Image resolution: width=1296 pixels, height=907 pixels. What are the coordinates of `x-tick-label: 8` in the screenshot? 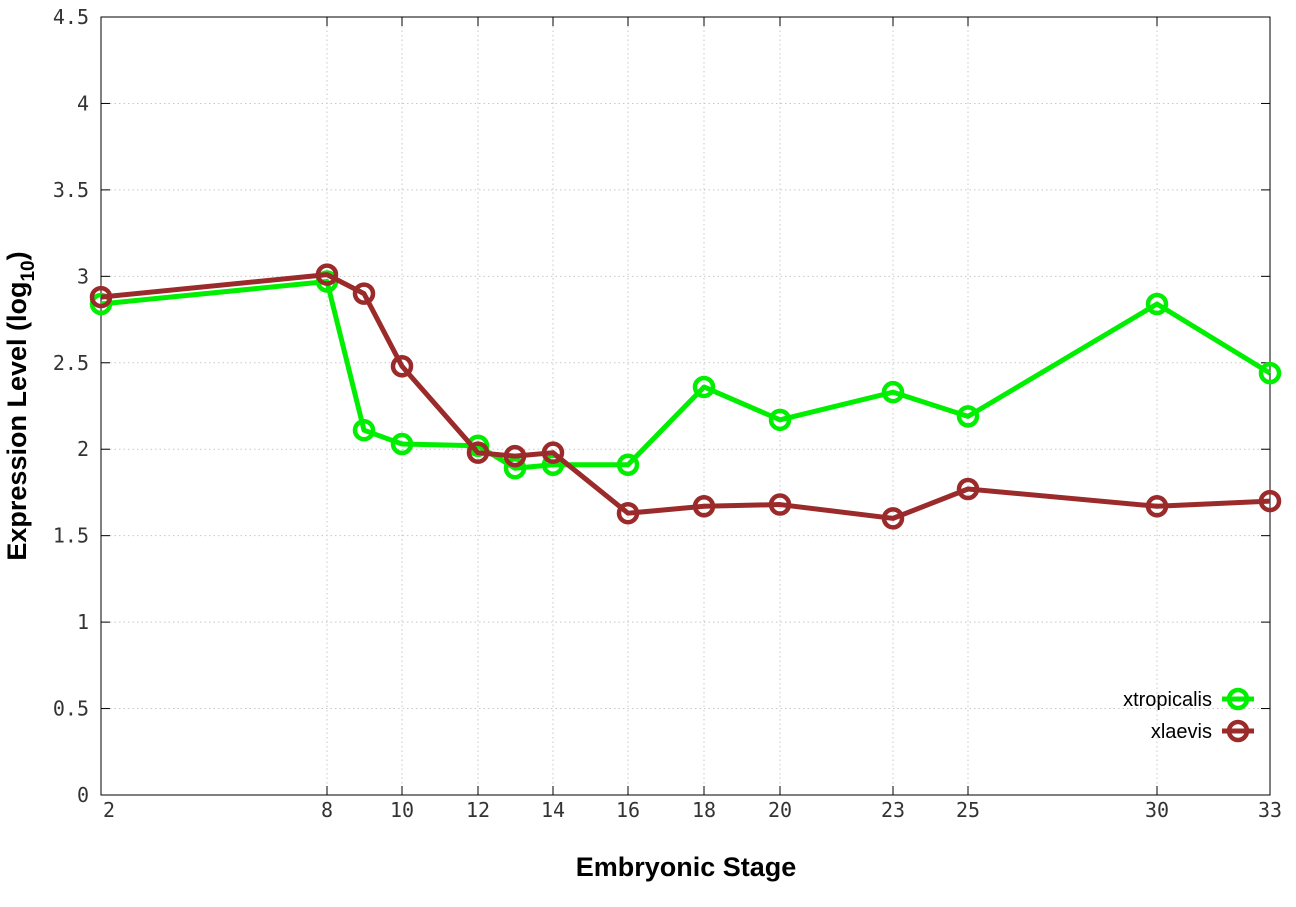 It's located at (327, 810).